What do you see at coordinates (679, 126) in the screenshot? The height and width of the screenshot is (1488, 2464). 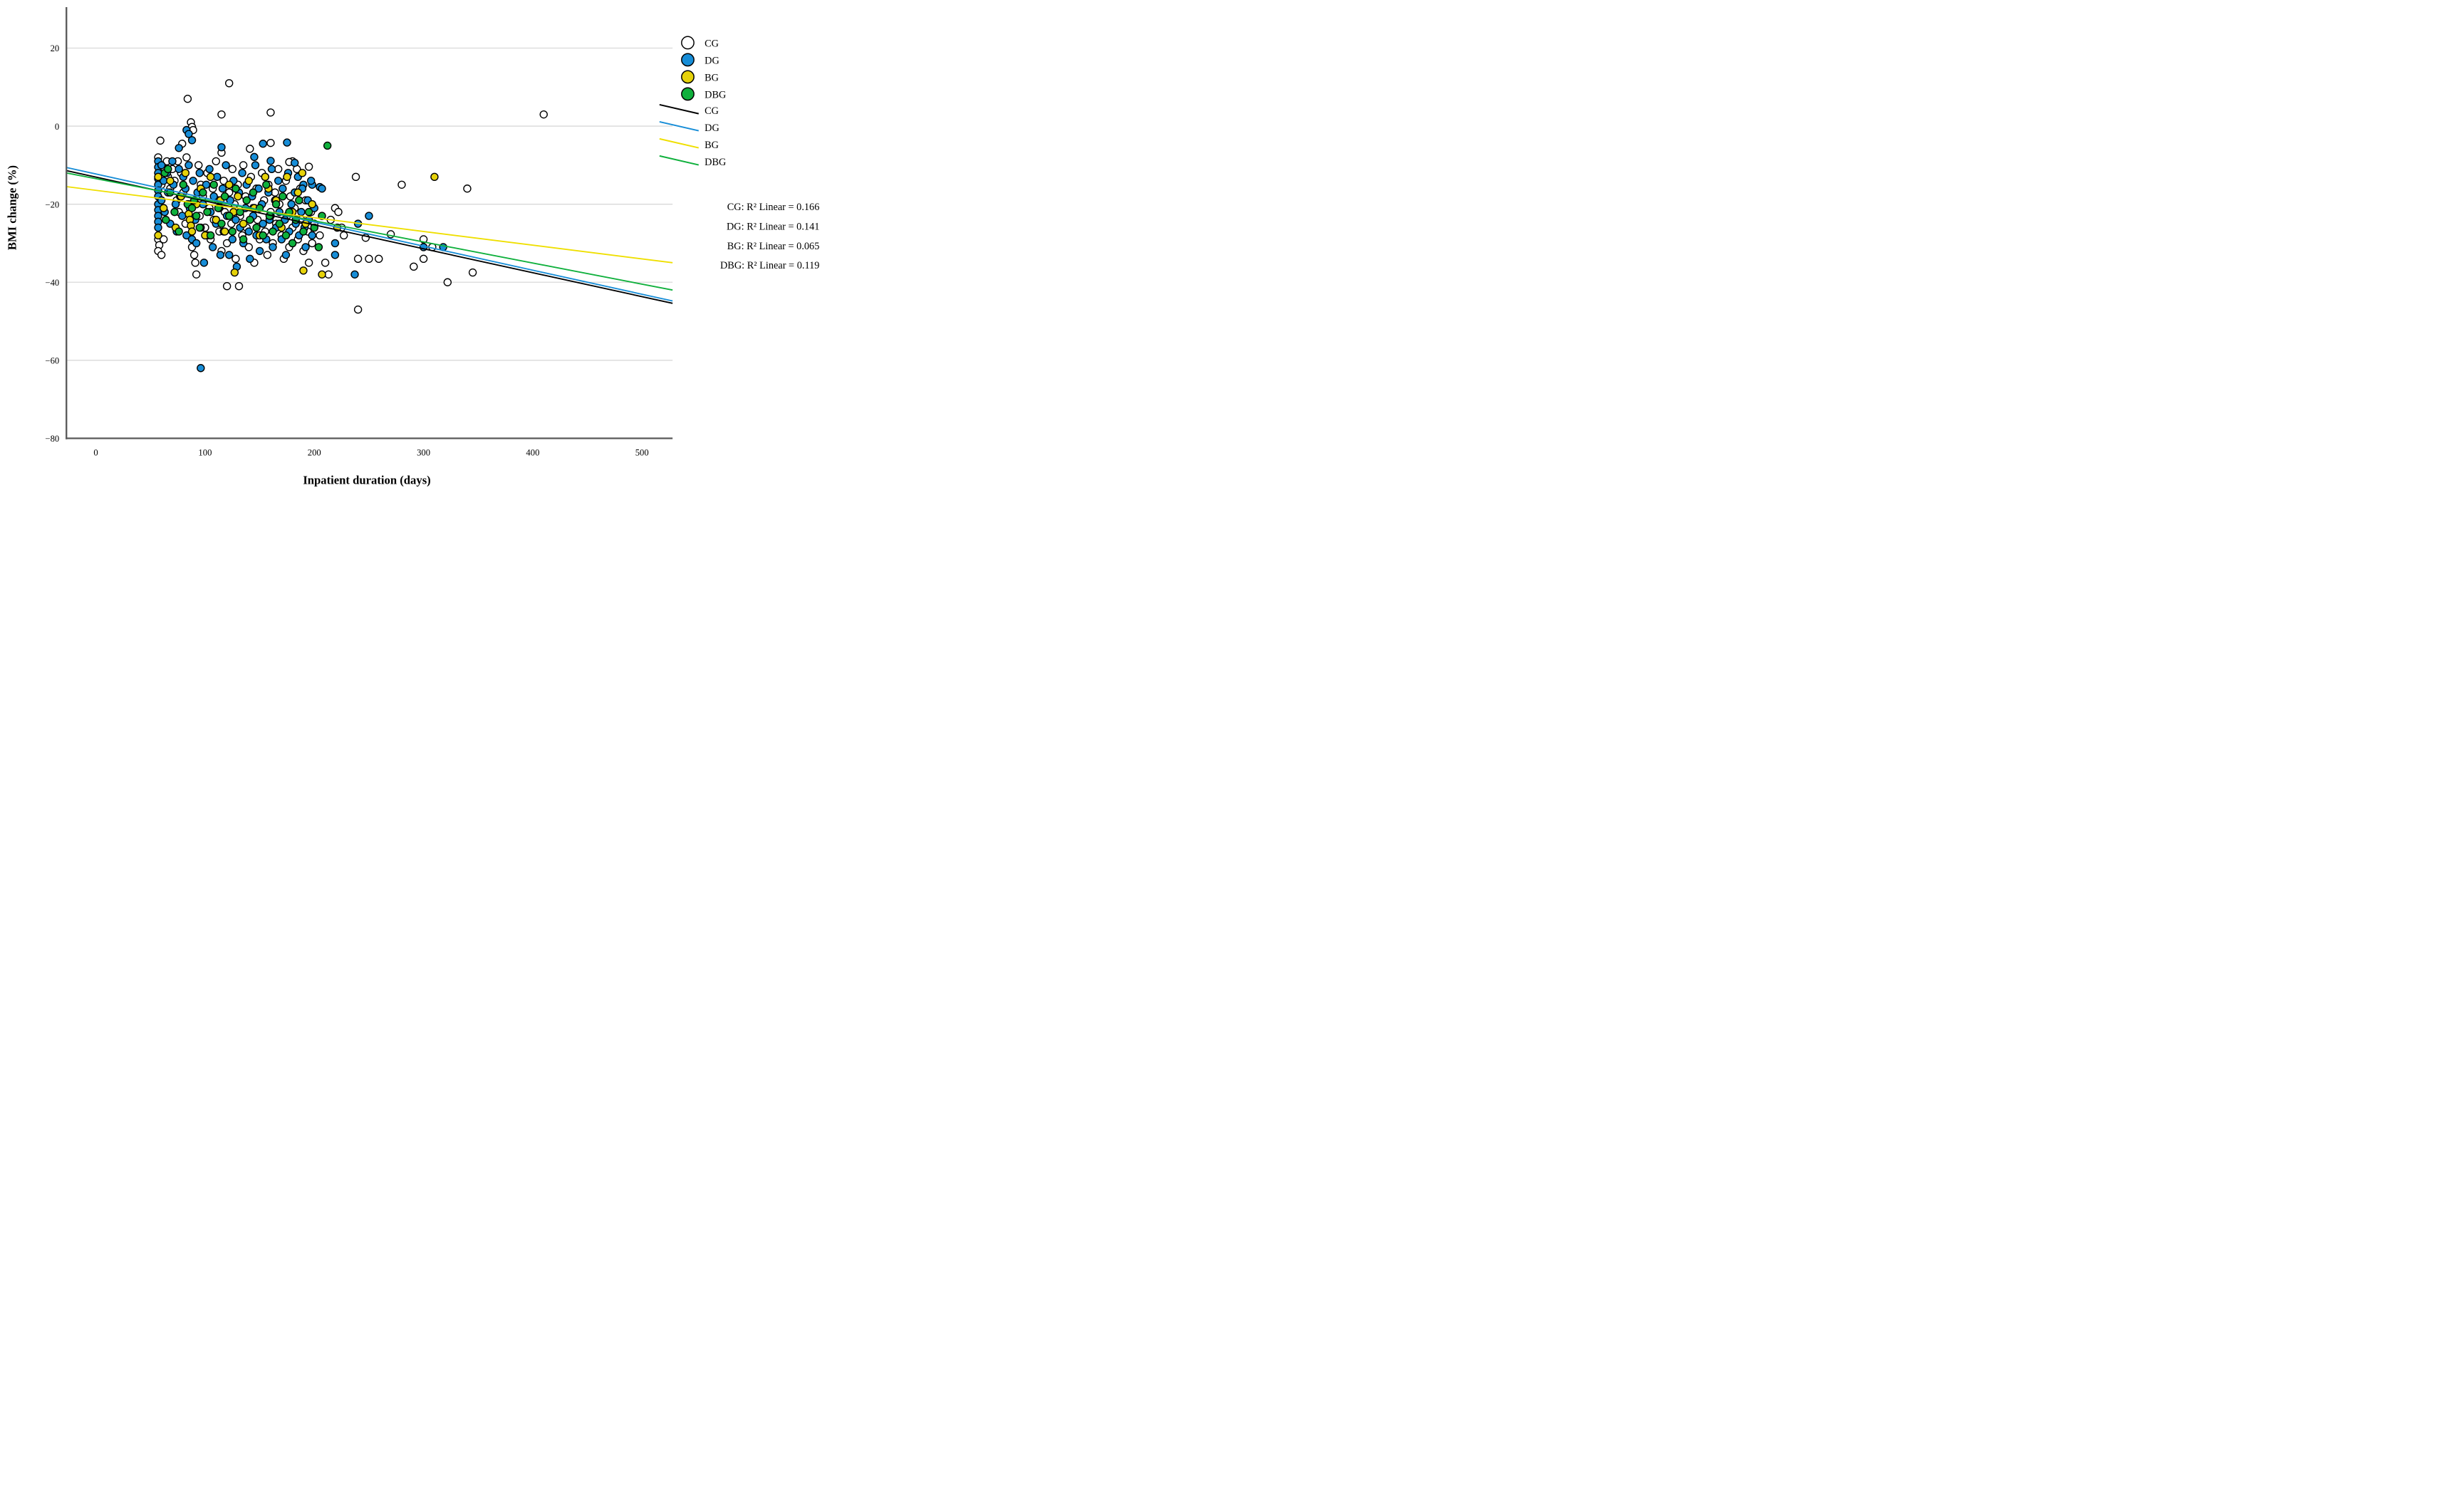 I see `legend-line-dg-icon` at bounding box center [679, 126].